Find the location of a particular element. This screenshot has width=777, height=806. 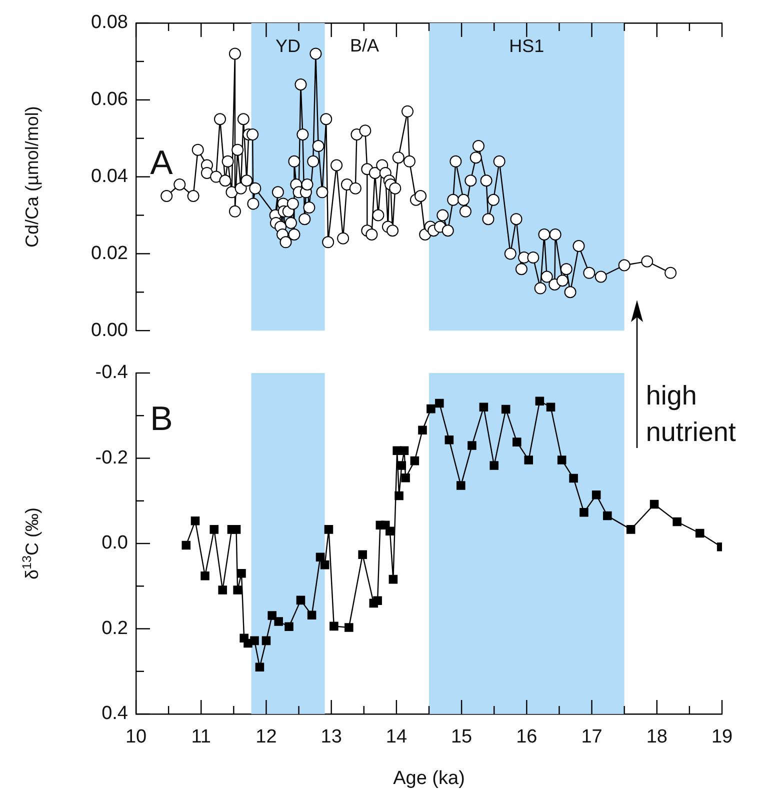

annotation: B/A is located at coordinates (365, 46).